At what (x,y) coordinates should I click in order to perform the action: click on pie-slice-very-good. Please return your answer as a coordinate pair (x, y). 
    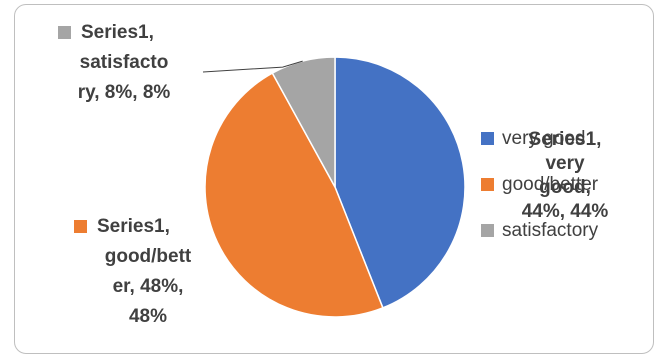
    Looking at the image, I should click on (400, 182).